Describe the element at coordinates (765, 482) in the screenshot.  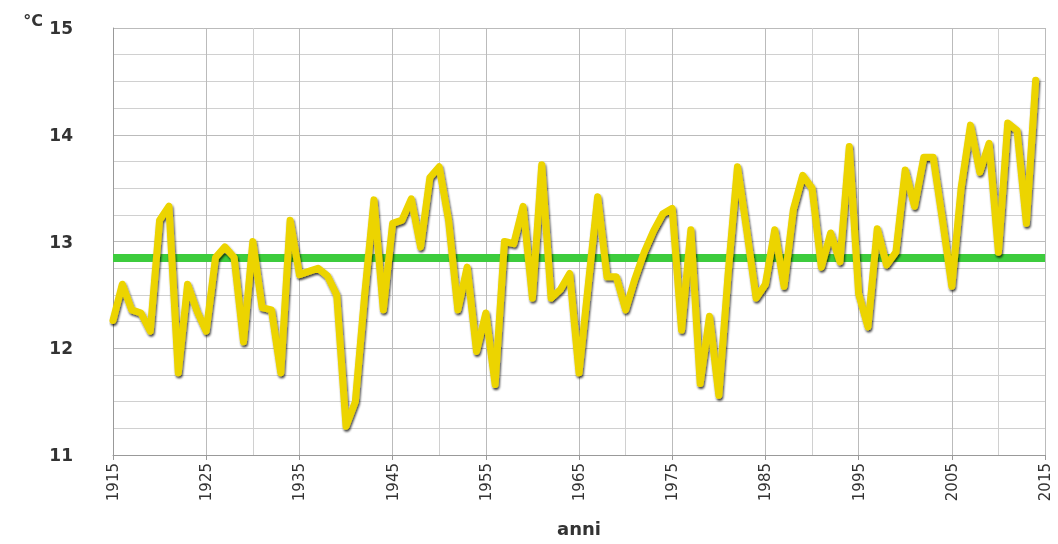
I see `x-tick-label: 1985` at that location.